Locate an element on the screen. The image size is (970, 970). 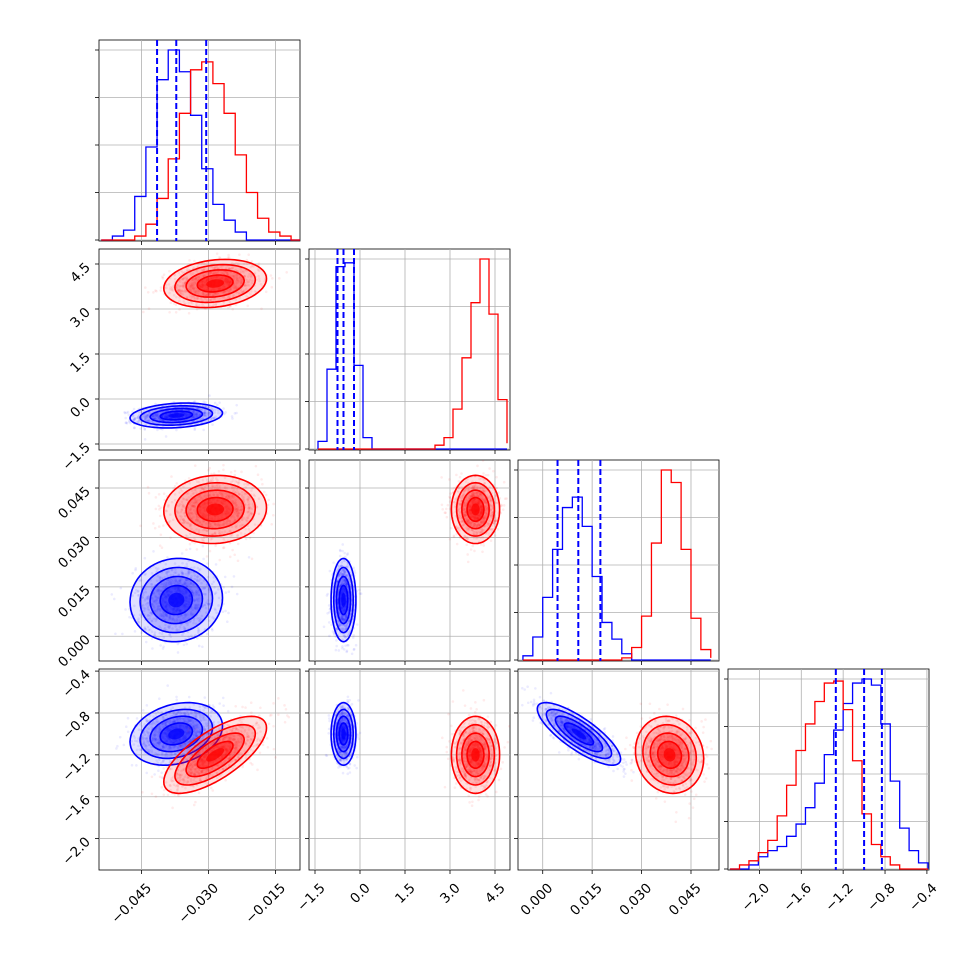
density-fill is located at coordinates (215, 283).